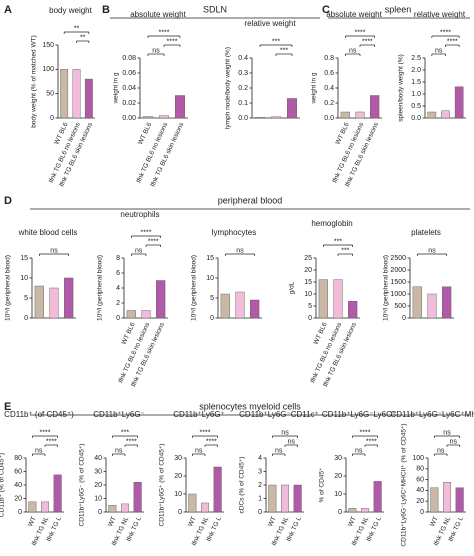 The image size is (474, 556). What do you see at coordinates (129, 73) in the screenshot?
I see `y-tick-label: 0.06` at bounding box center [129, 73].